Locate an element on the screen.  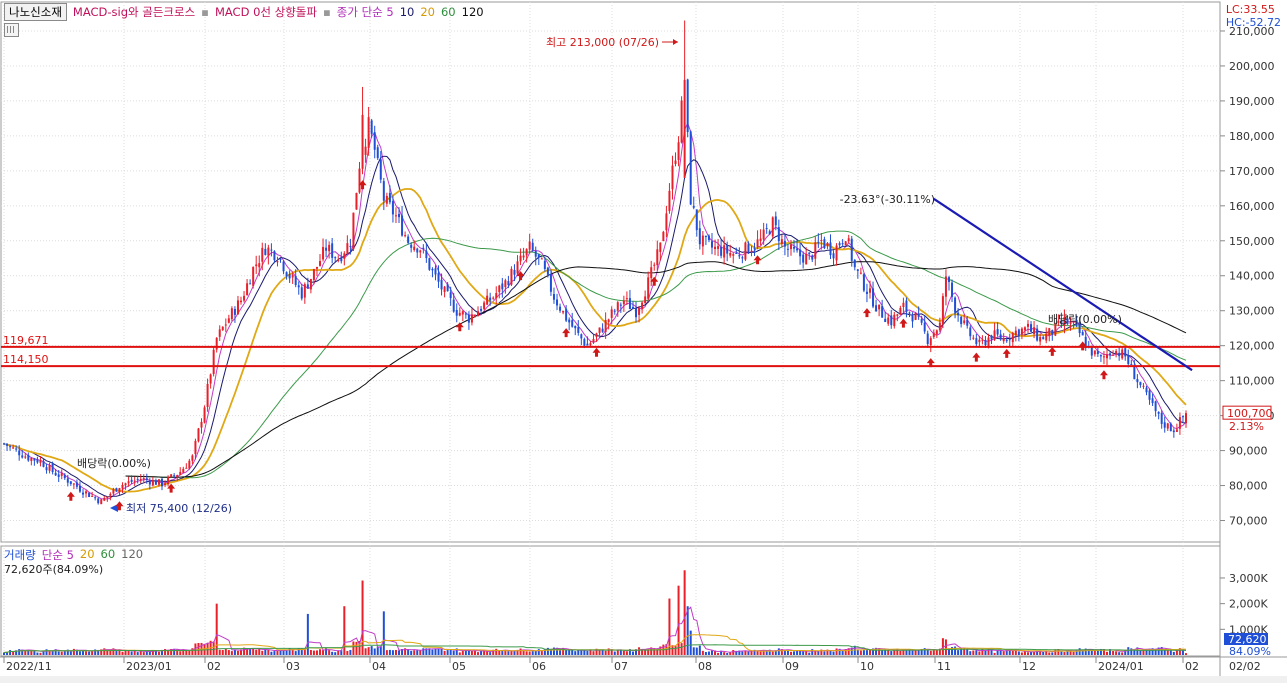
ma-60-label: 60 is located at coordinates (448, 12).